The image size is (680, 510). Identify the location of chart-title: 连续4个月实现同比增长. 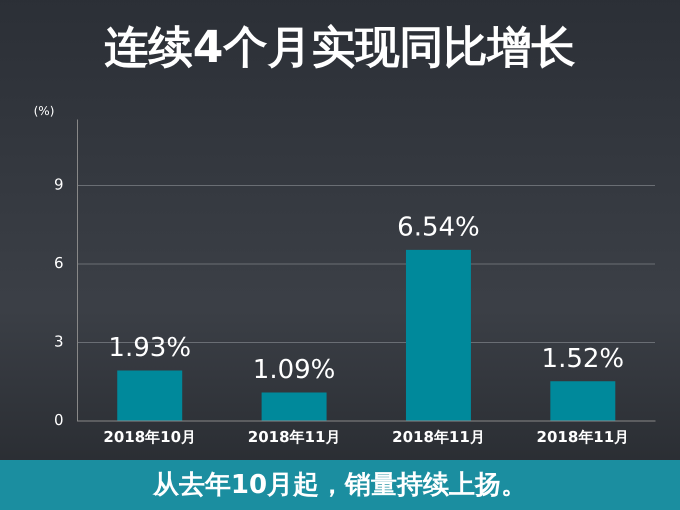
(340, 48).